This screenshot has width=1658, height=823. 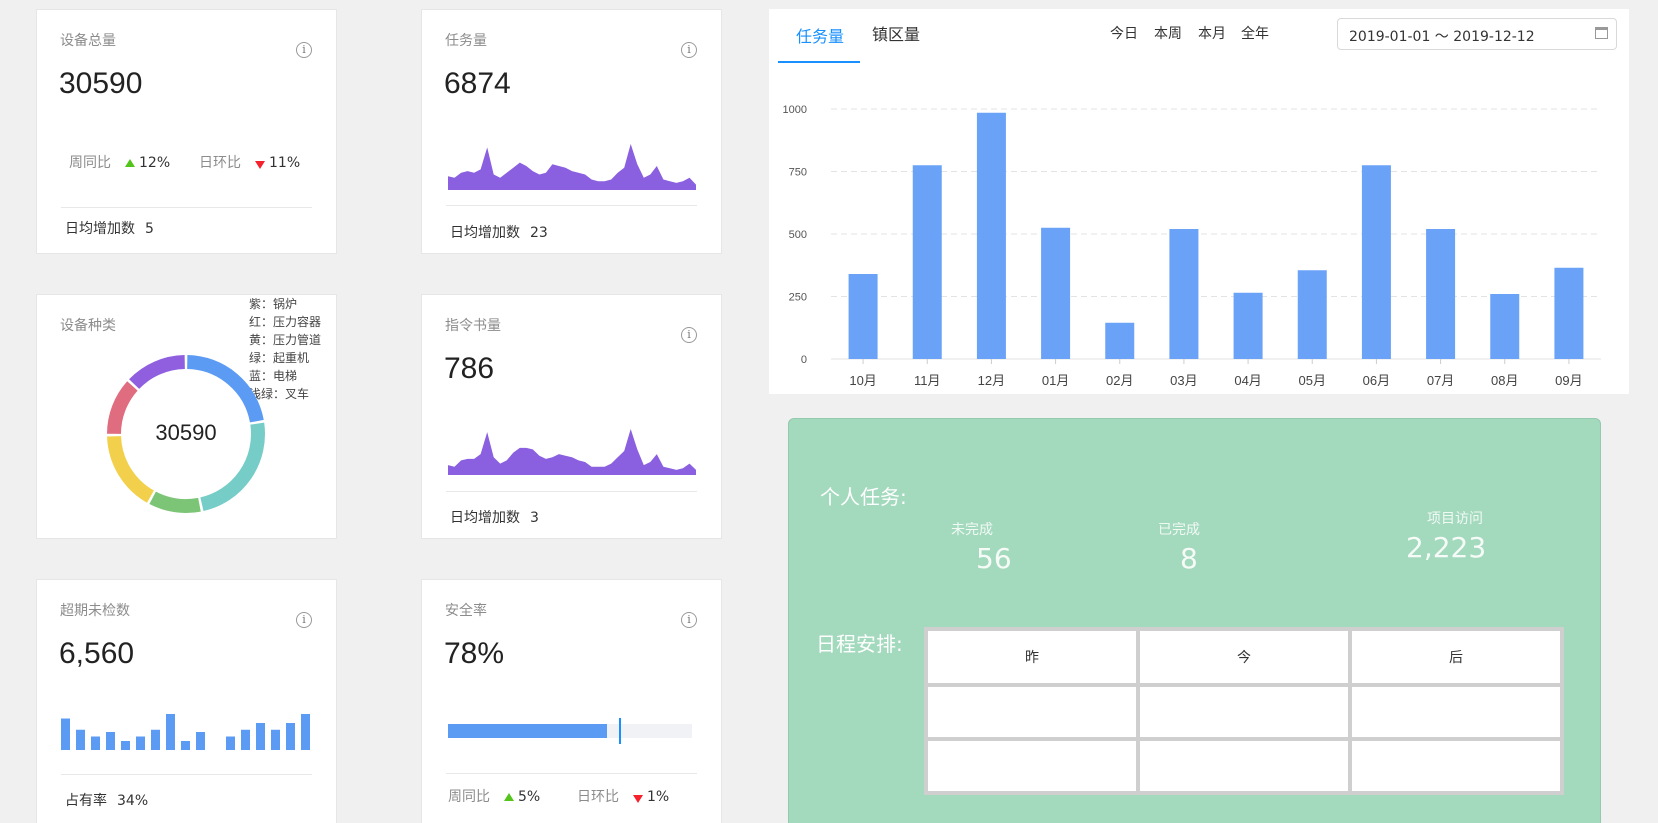 I want to click on unfinished-value: 56, so click(x=994, y=558).